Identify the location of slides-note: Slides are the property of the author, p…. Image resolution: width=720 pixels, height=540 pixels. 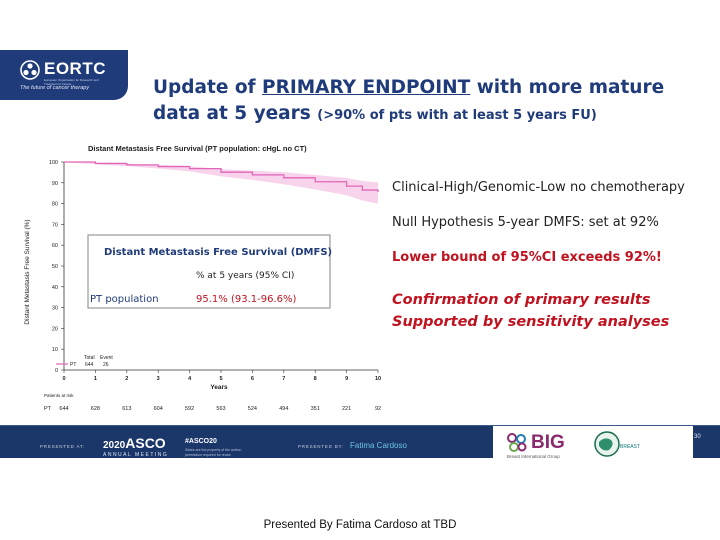
(213, 452).